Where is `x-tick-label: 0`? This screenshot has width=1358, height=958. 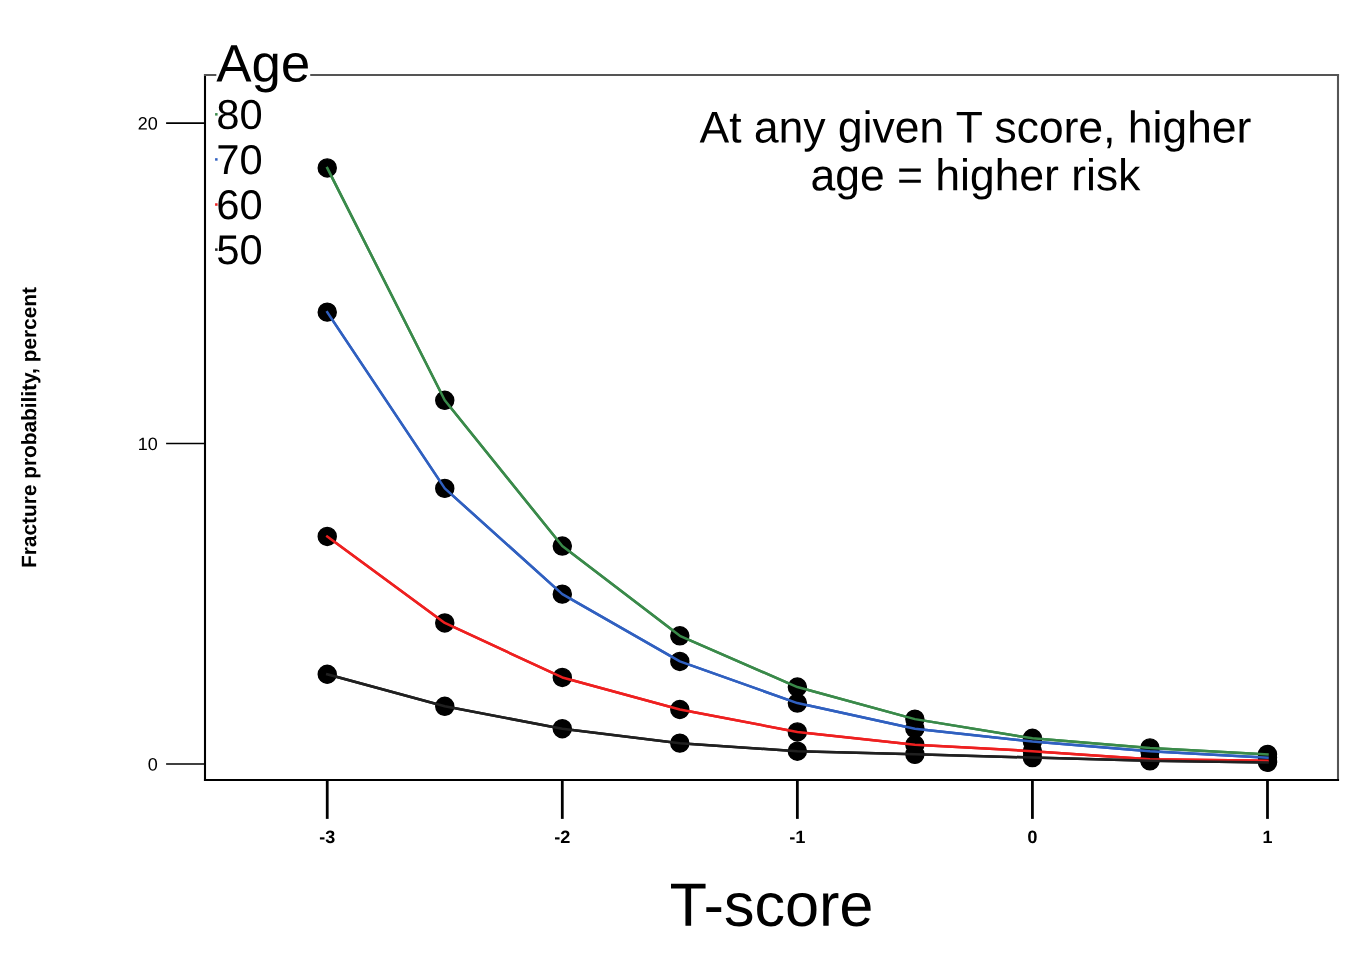
x-tick-label: 0 is located at coordinates (1032, 837).